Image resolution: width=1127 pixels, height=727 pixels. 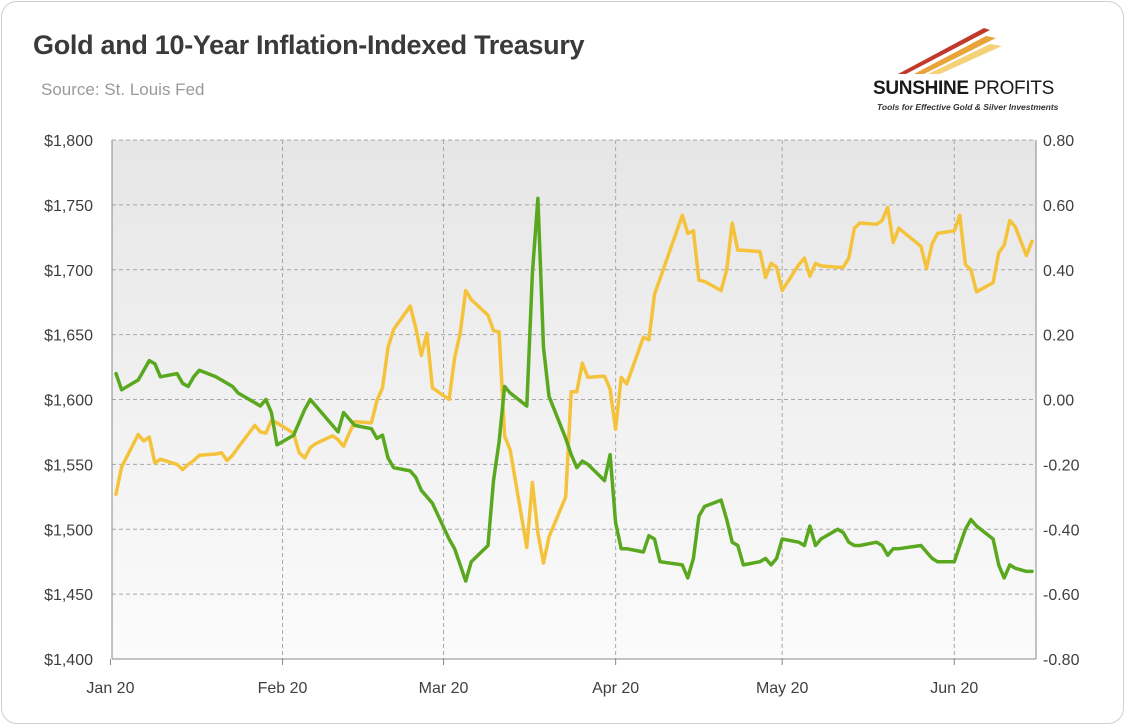 I want to click on y-right-tick-label: 0.60, so click(x=1058, y=206).